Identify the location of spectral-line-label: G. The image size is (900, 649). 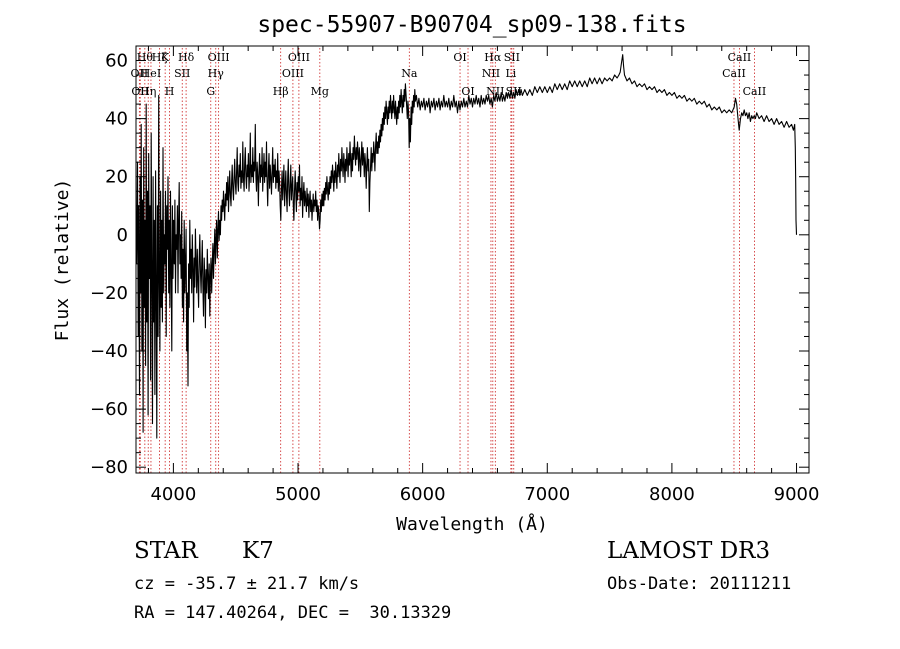
(210, 91).